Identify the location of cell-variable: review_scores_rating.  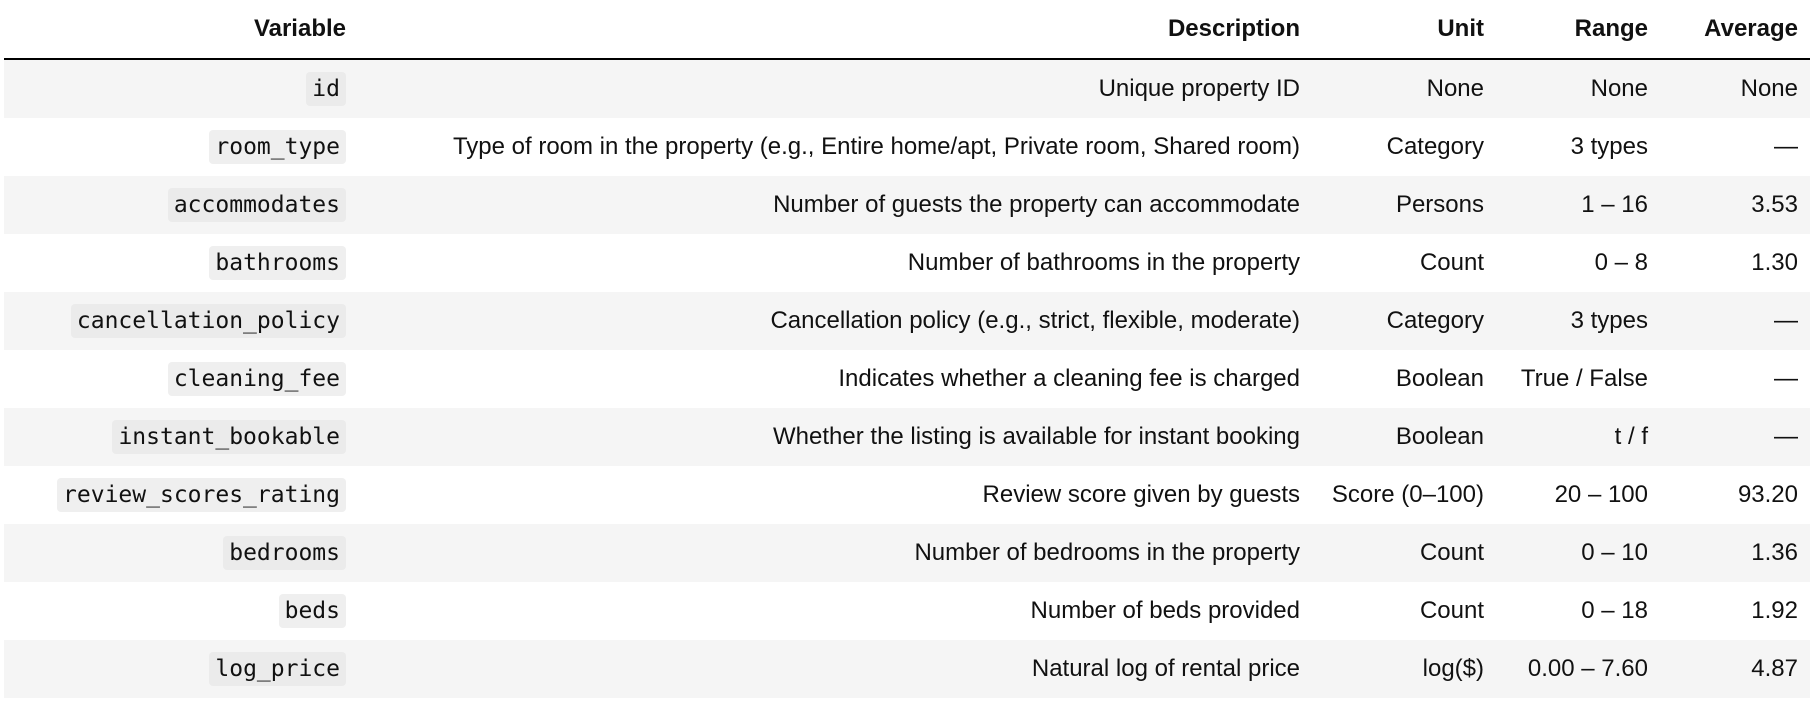
(181, 495).